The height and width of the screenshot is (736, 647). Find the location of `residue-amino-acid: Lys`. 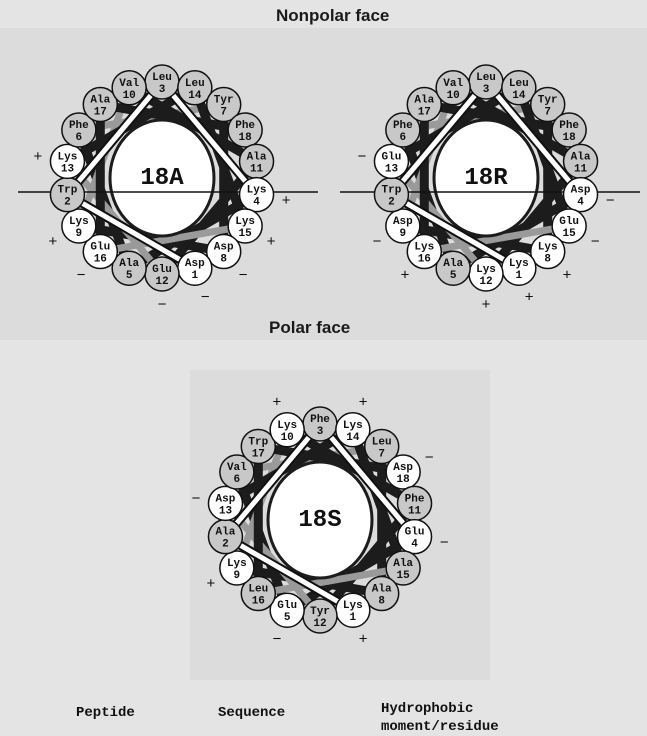

residue-amino-acid: Lys is located at coordinates (287, 426).